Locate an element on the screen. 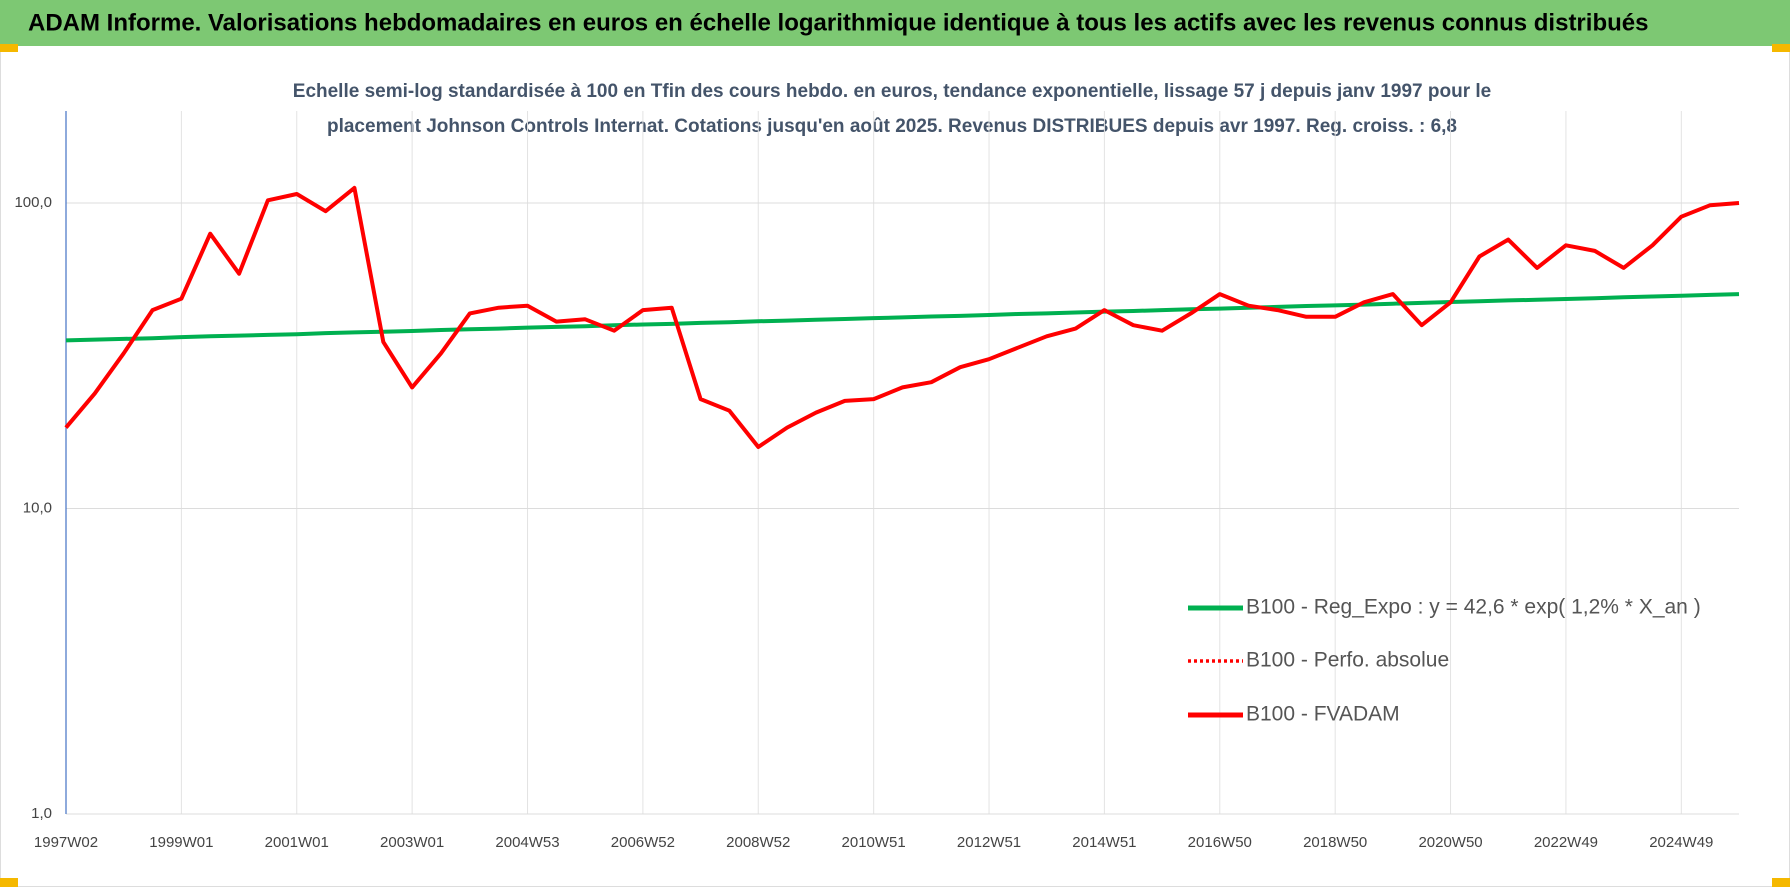 The width and height of the screenshot is (1790, 887). header-bar is located at coordinates (895, 23).